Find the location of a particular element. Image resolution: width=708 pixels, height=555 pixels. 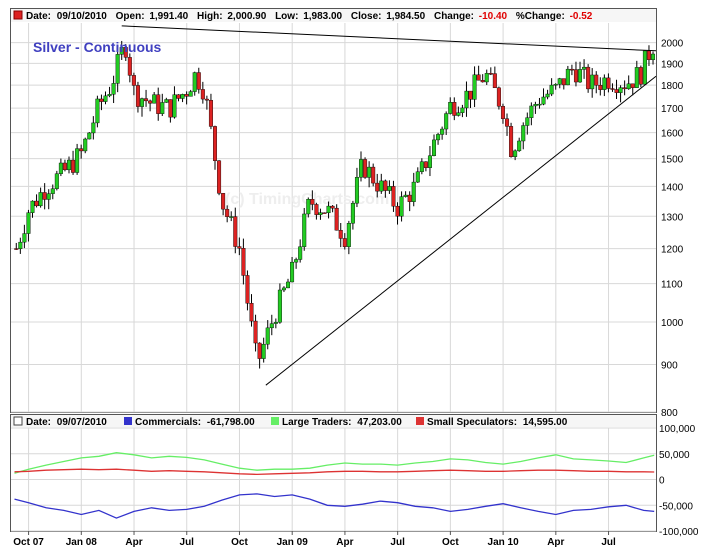

price-y-tick-label: 1900 is located at coordinates (672, 64).